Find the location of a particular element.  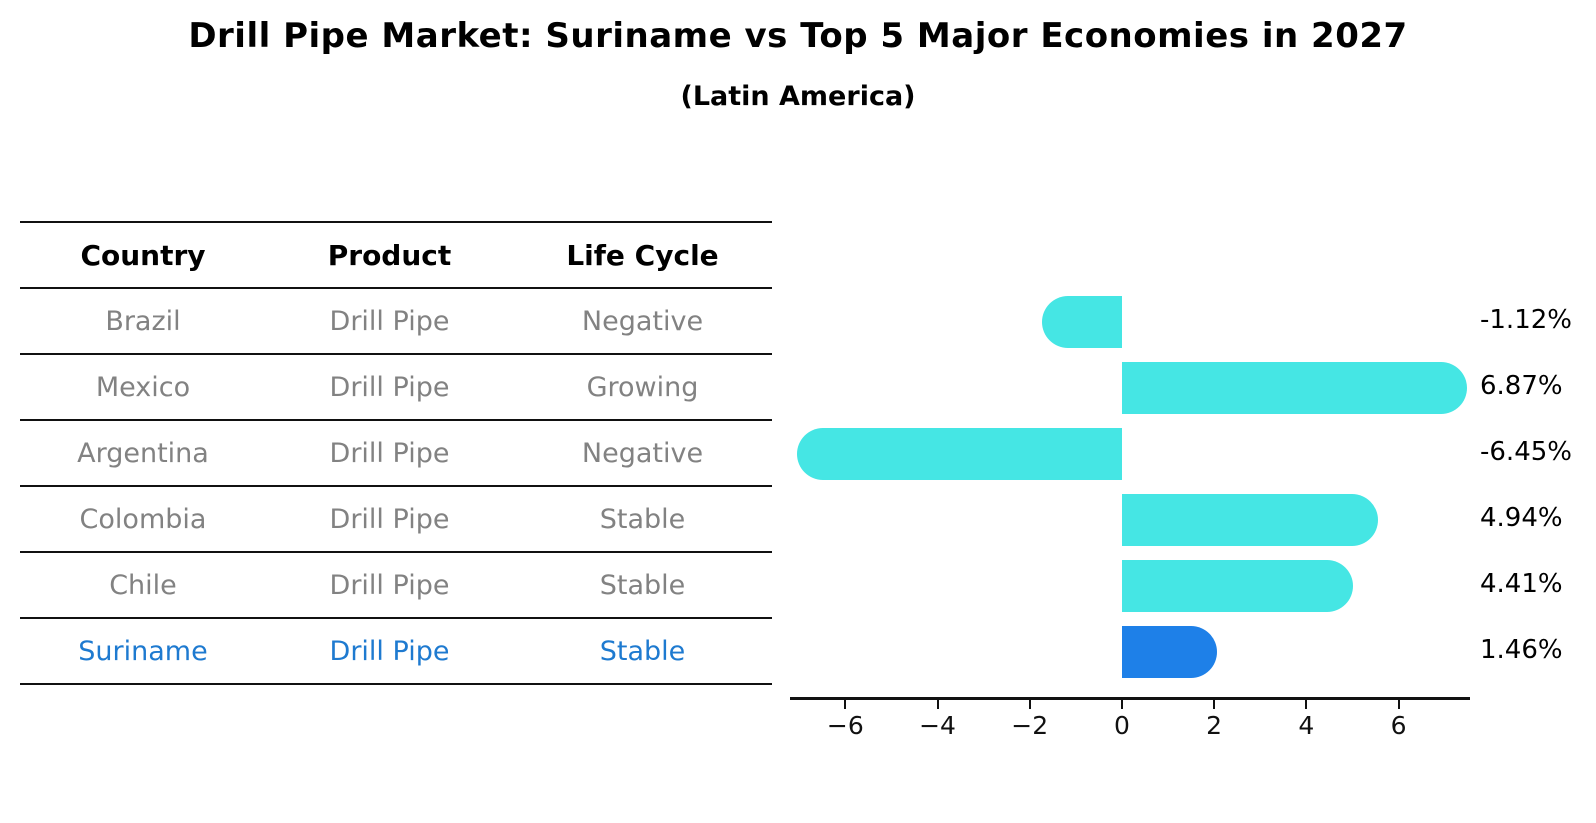

bar-argentina is located at coordinates (959, 454).